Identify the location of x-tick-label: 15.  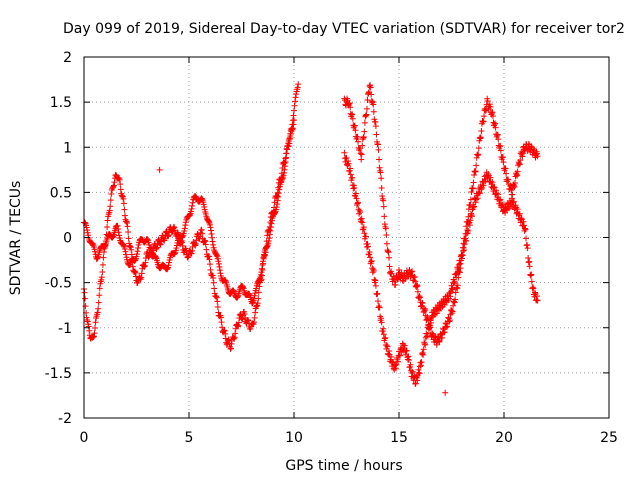
(399, 438).